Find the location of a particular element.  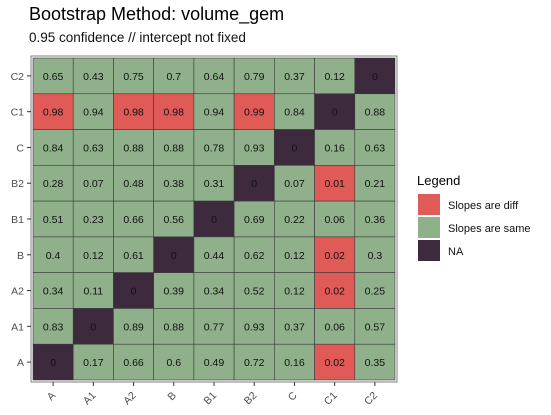

cell-value-label: 0.23 is located at coordinates (93, 220).